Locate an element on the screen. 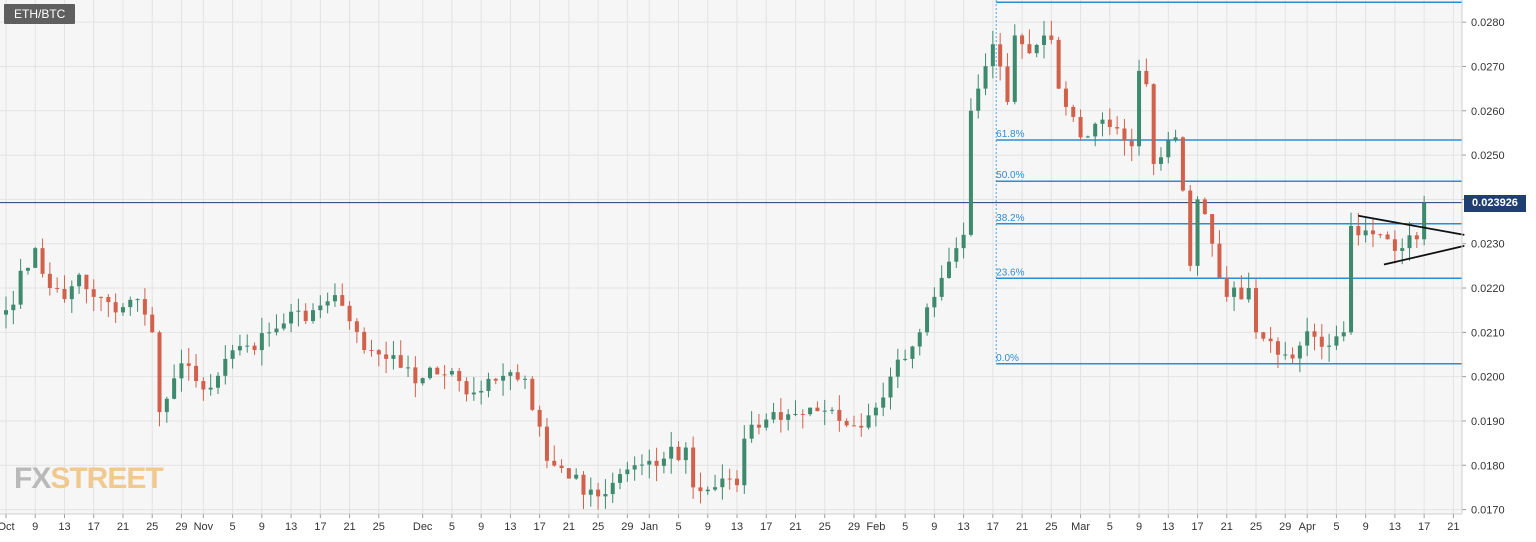 The image size is (1536, 542). x-tick-label: 29 is located at coordinates (1285, 527).